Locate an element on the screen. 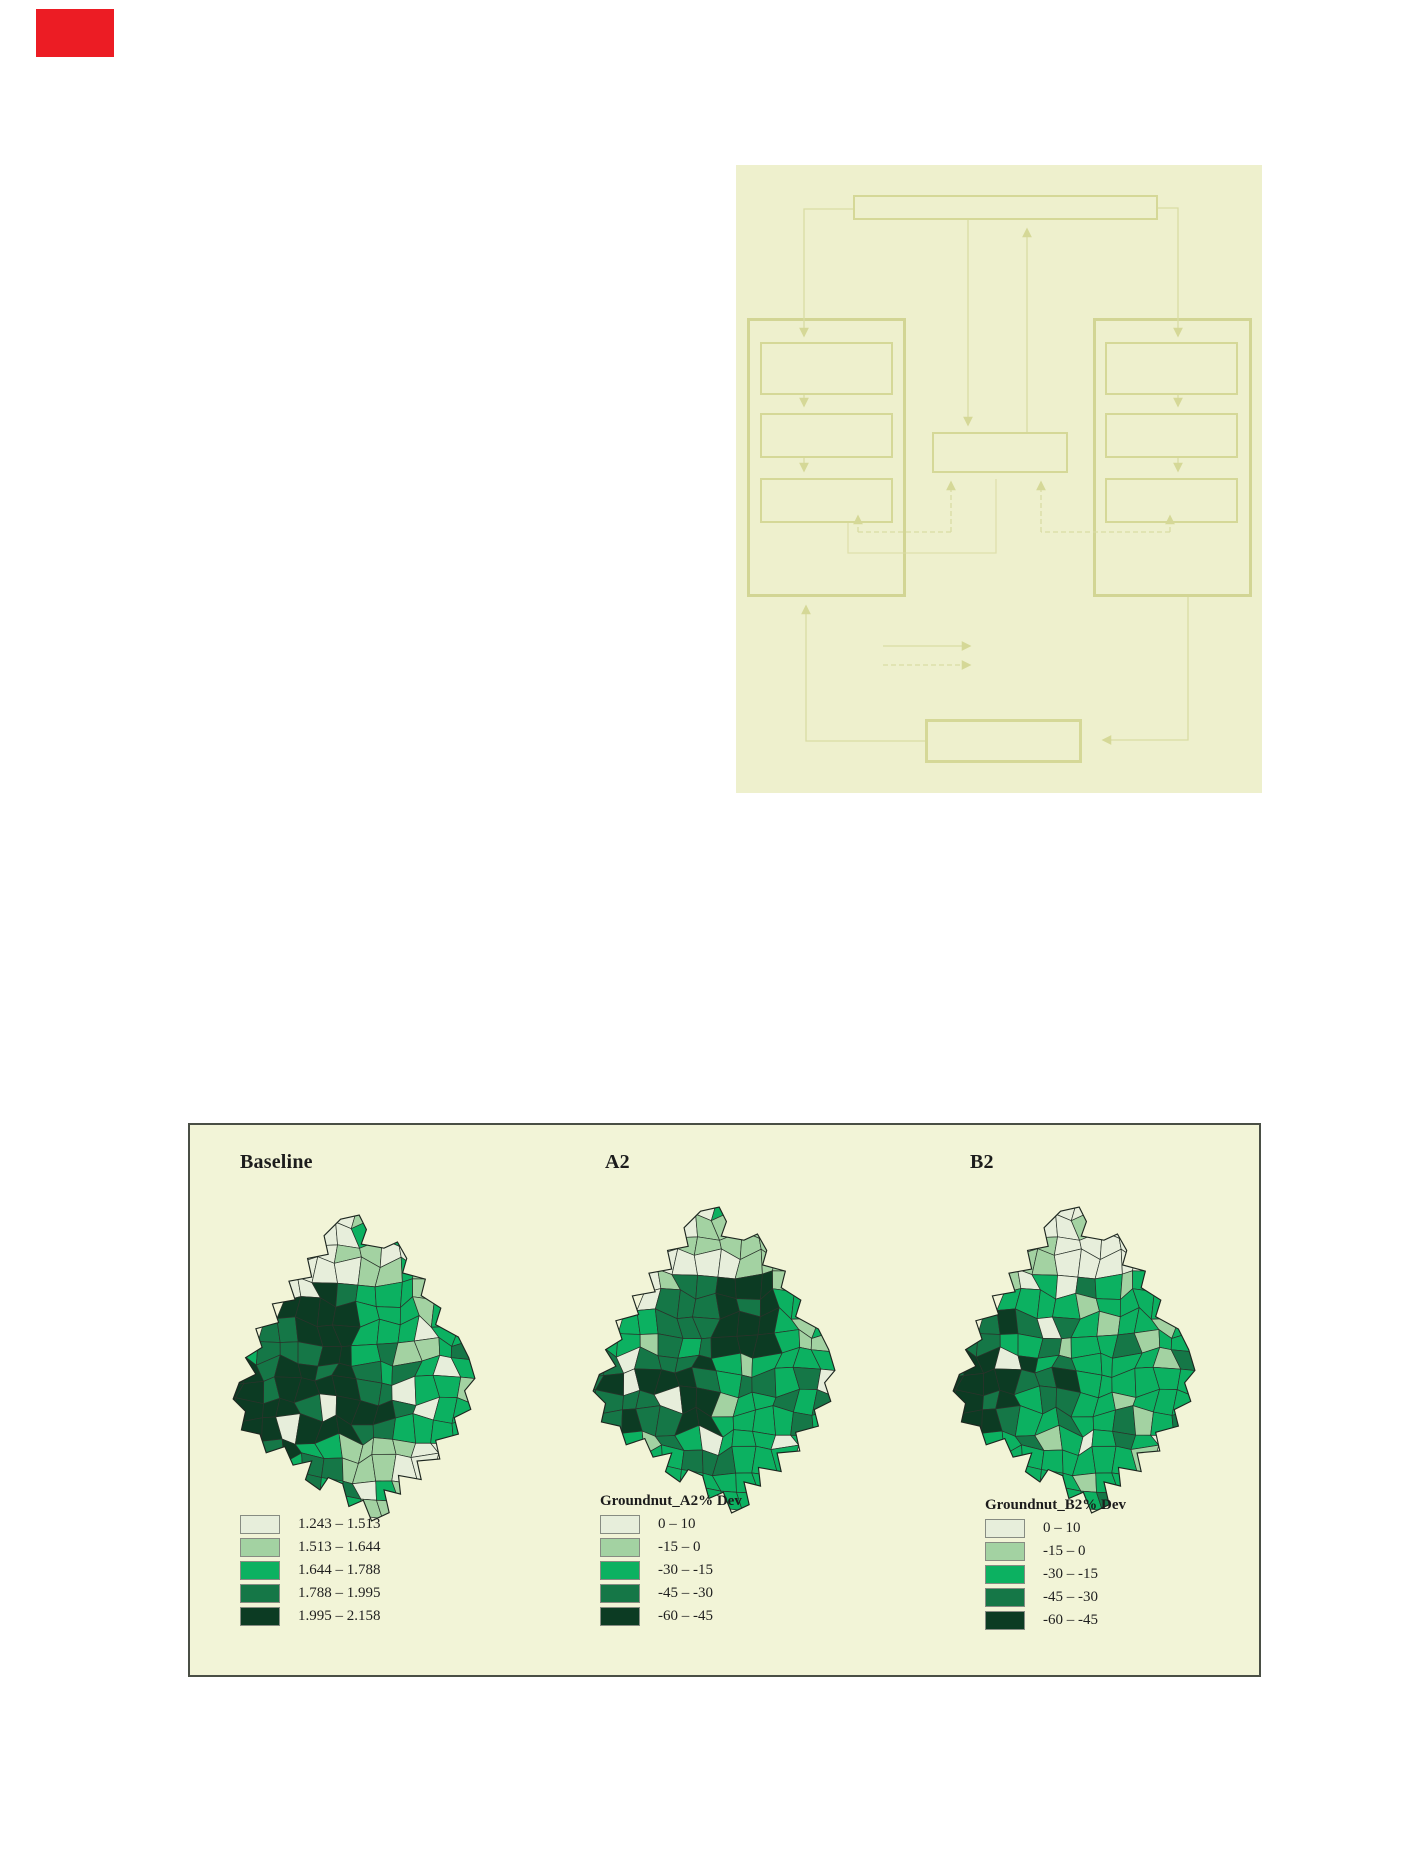 The height and width of the screenshot is (1857, 1421). flowchart-center-box is located at coordinates (1000, 452).